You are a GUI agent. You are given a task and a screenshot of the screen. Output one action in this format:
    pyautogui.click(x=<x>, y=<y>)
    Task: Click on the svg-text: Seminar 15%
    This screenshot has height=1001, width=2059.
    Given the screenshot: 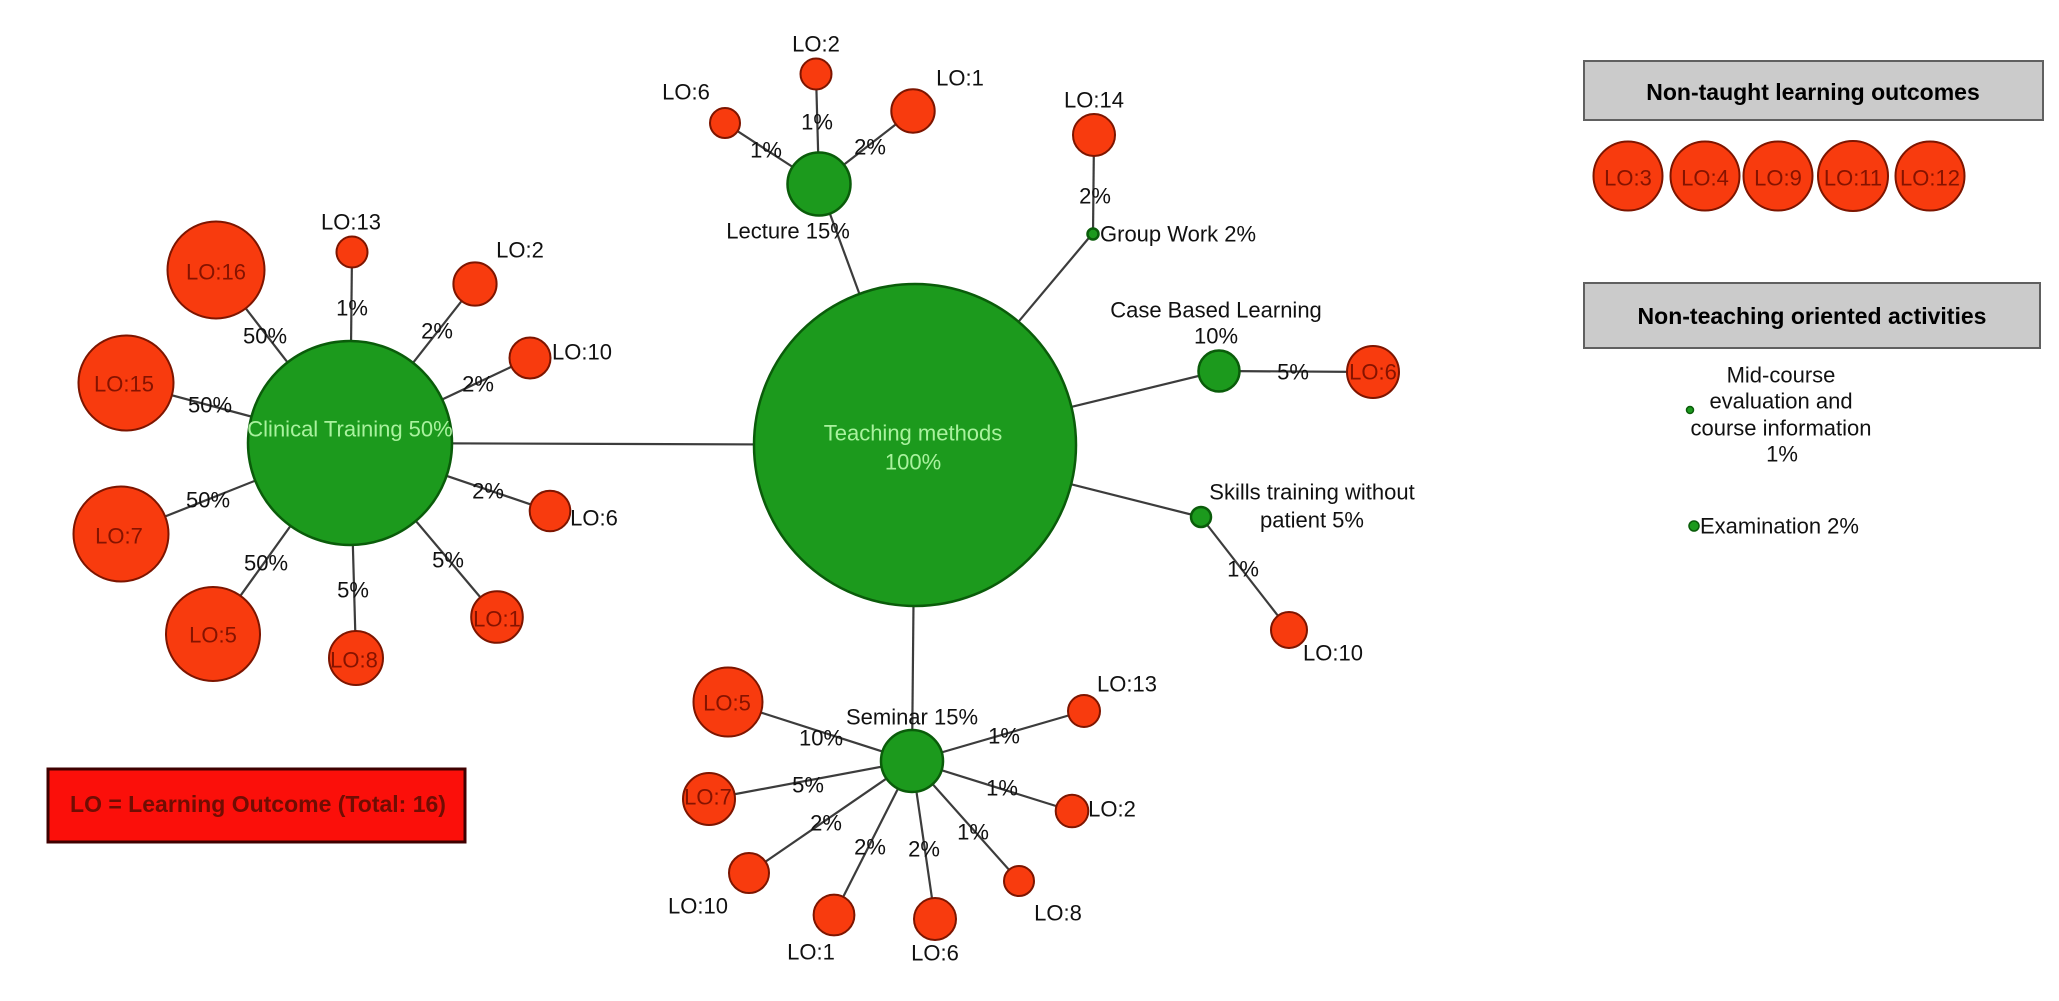 What is the action you would take?
    pyautogui.click(x=912, y=717)
    